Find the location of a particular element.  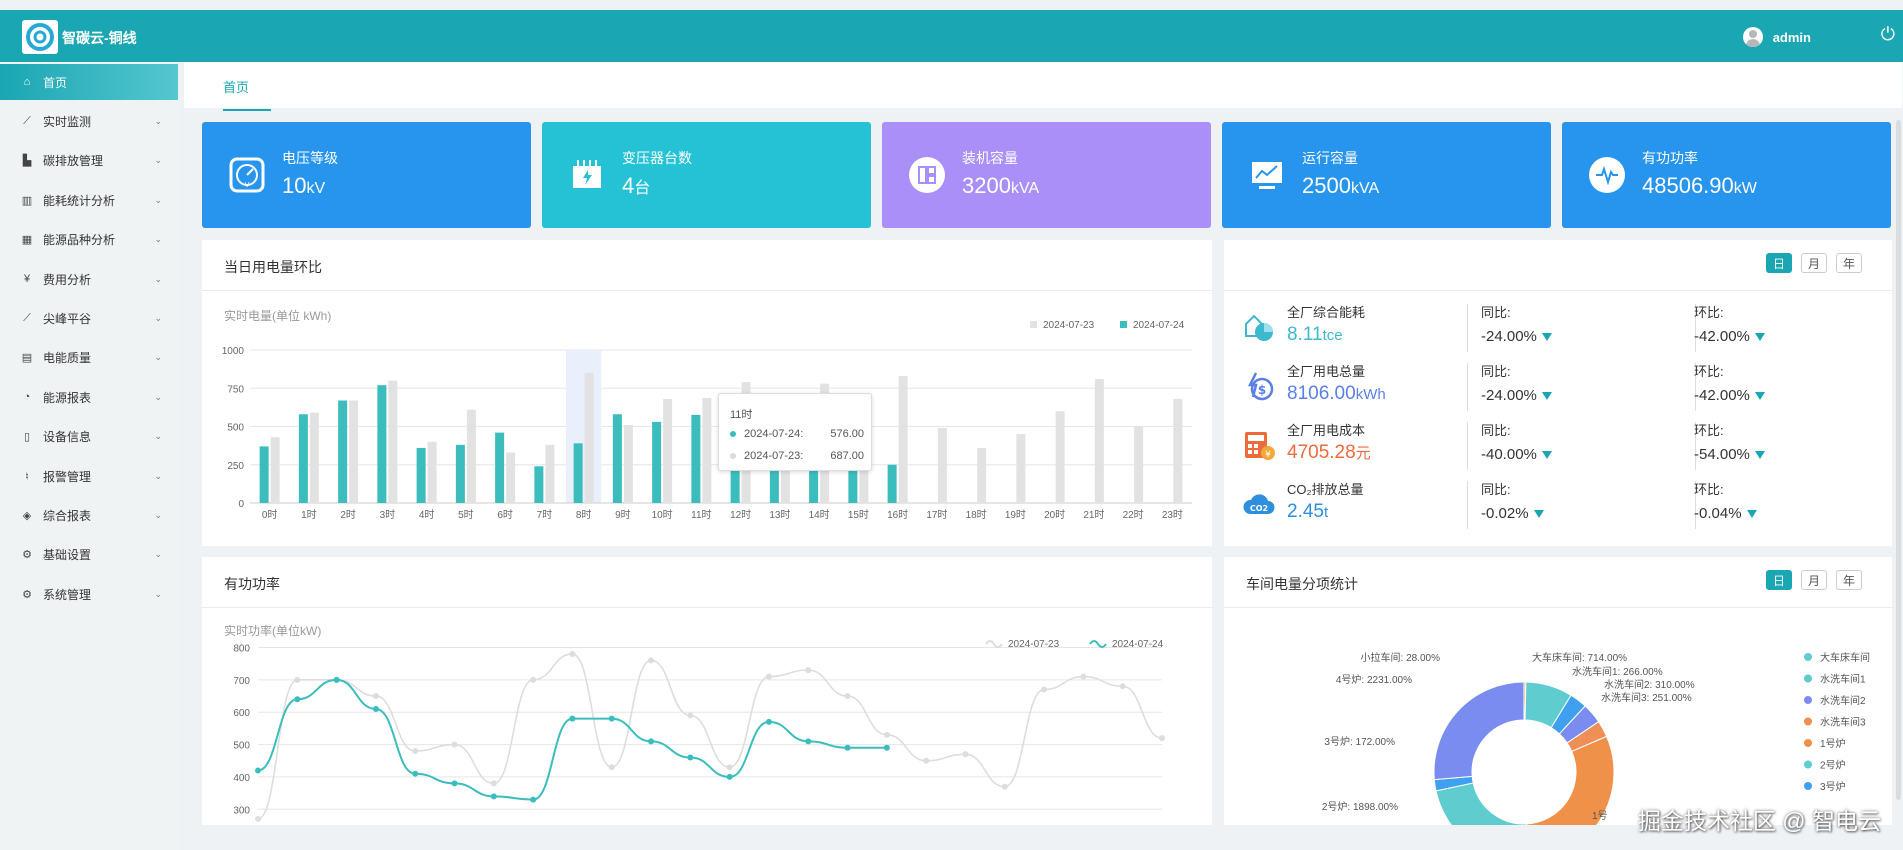

power-icon: ⏻ is located at coordinates (1887, 34).